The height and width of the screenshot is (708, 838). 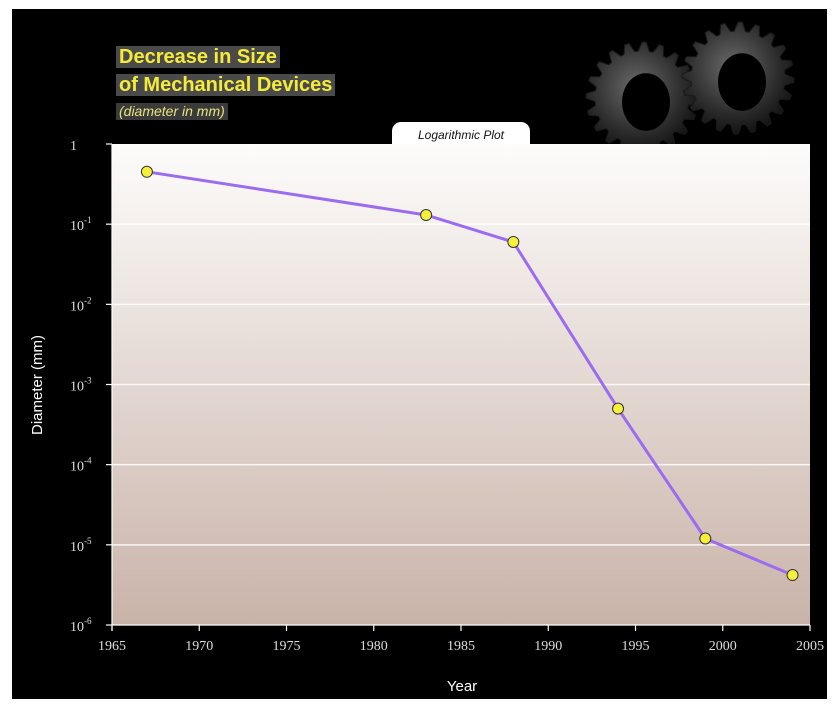 What do you see at coordinates (172, 111) in the screenshot?
I see `chart-subtitle: (diameter in mm)` at bounding box center [172, 111].